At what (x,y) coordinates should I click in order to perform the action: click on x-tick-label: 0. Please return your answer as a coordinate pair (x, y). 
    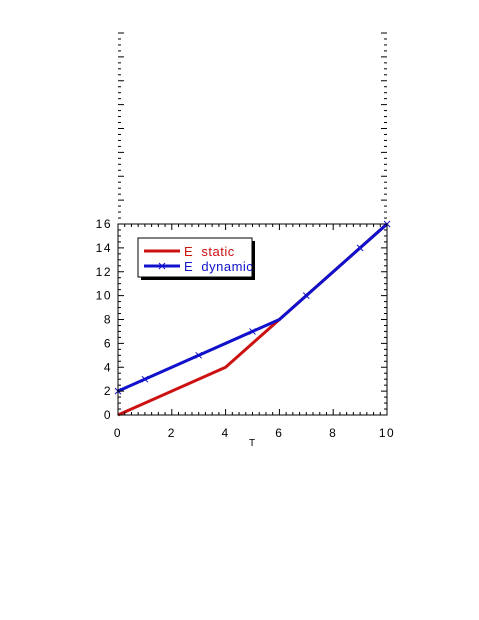
    Looking at the image, I should click on (118, 433).